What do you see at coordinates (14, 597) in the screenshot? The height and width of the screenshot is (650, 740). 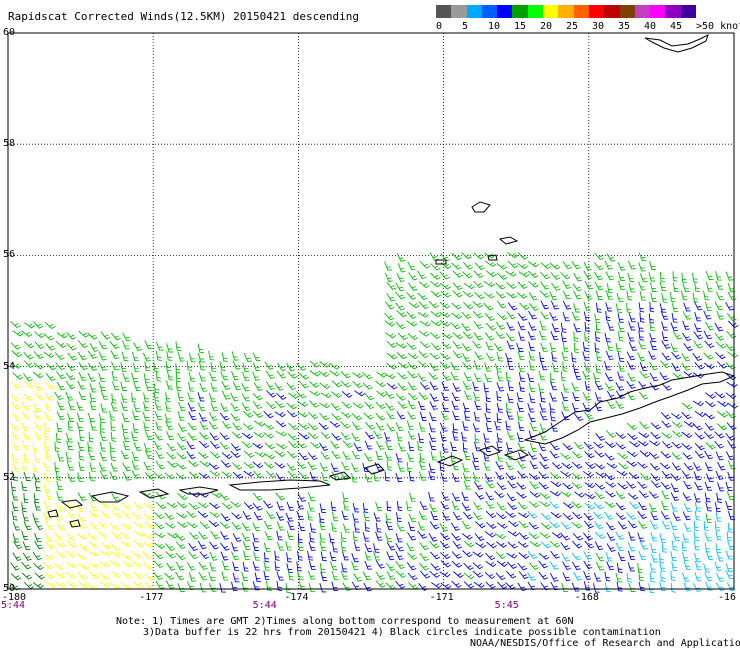 I see `longitude-label: -180` at bounding box center [14, 597].